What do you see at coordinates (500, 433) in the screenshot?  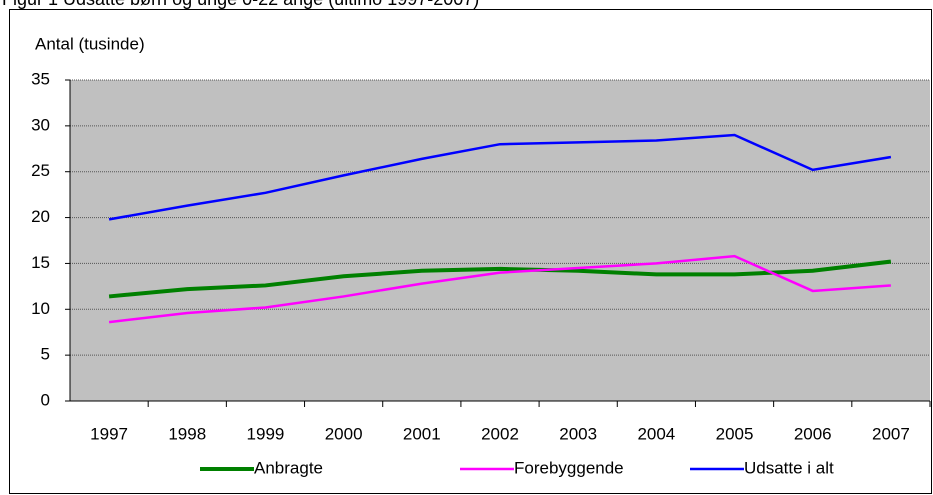 I see `x-tick-label: 2002` at bounding box center [500, 433].